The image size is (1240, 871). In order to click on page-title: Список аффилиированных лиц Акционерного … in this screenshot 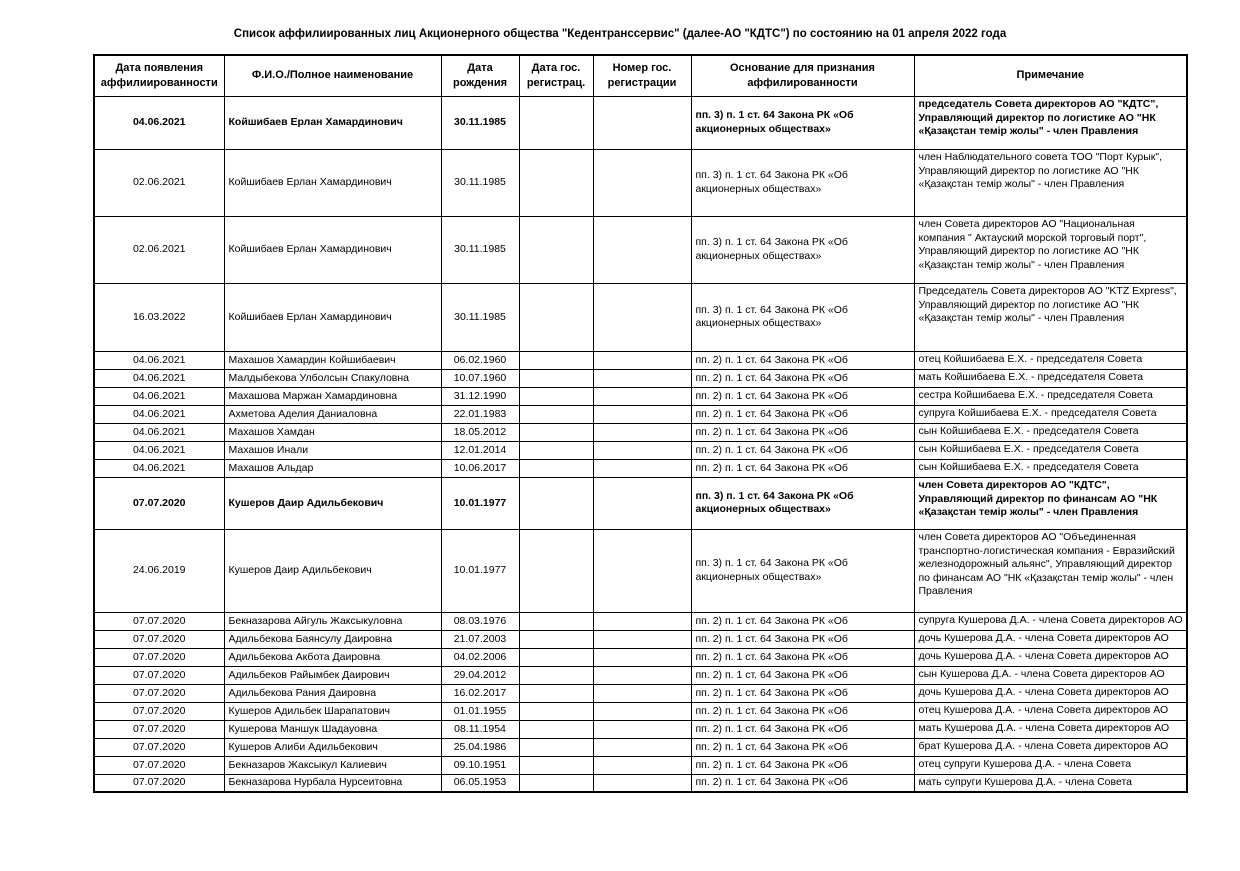, I will do `click(620, 34)`.